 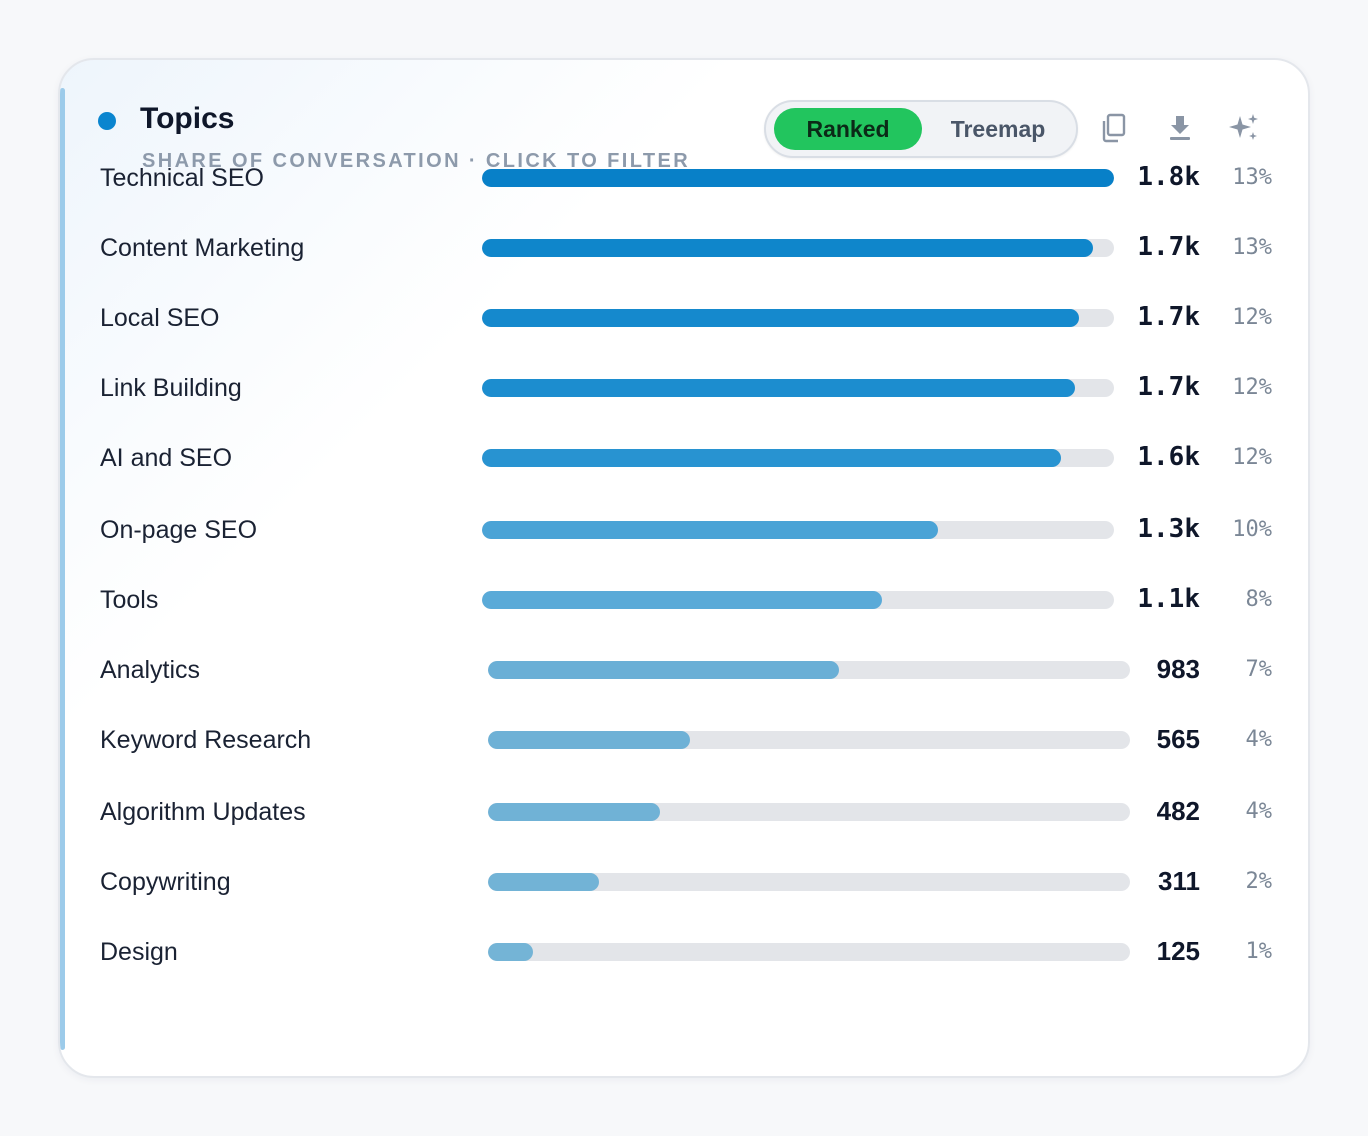 What do you see at coordinates (1259, 951) in the screenshot?
I see `topic-percent: 1%` at bounding box center [1259, 951].